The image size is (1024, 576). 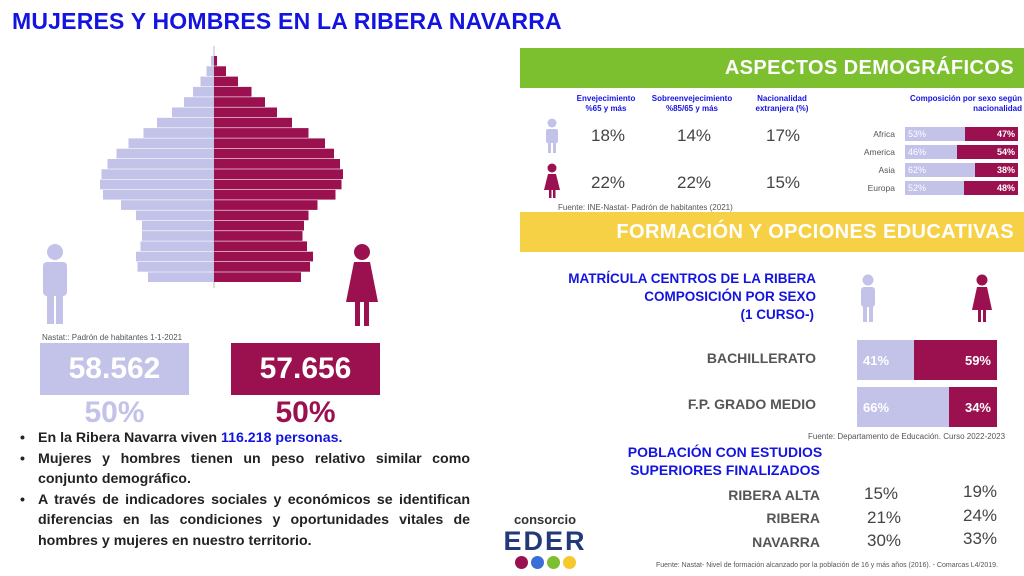 What do you see at coordinates (786, 542) in the screenshot?
I see `sup-row-label: NAVARRA` at bounding box center [786, 542].